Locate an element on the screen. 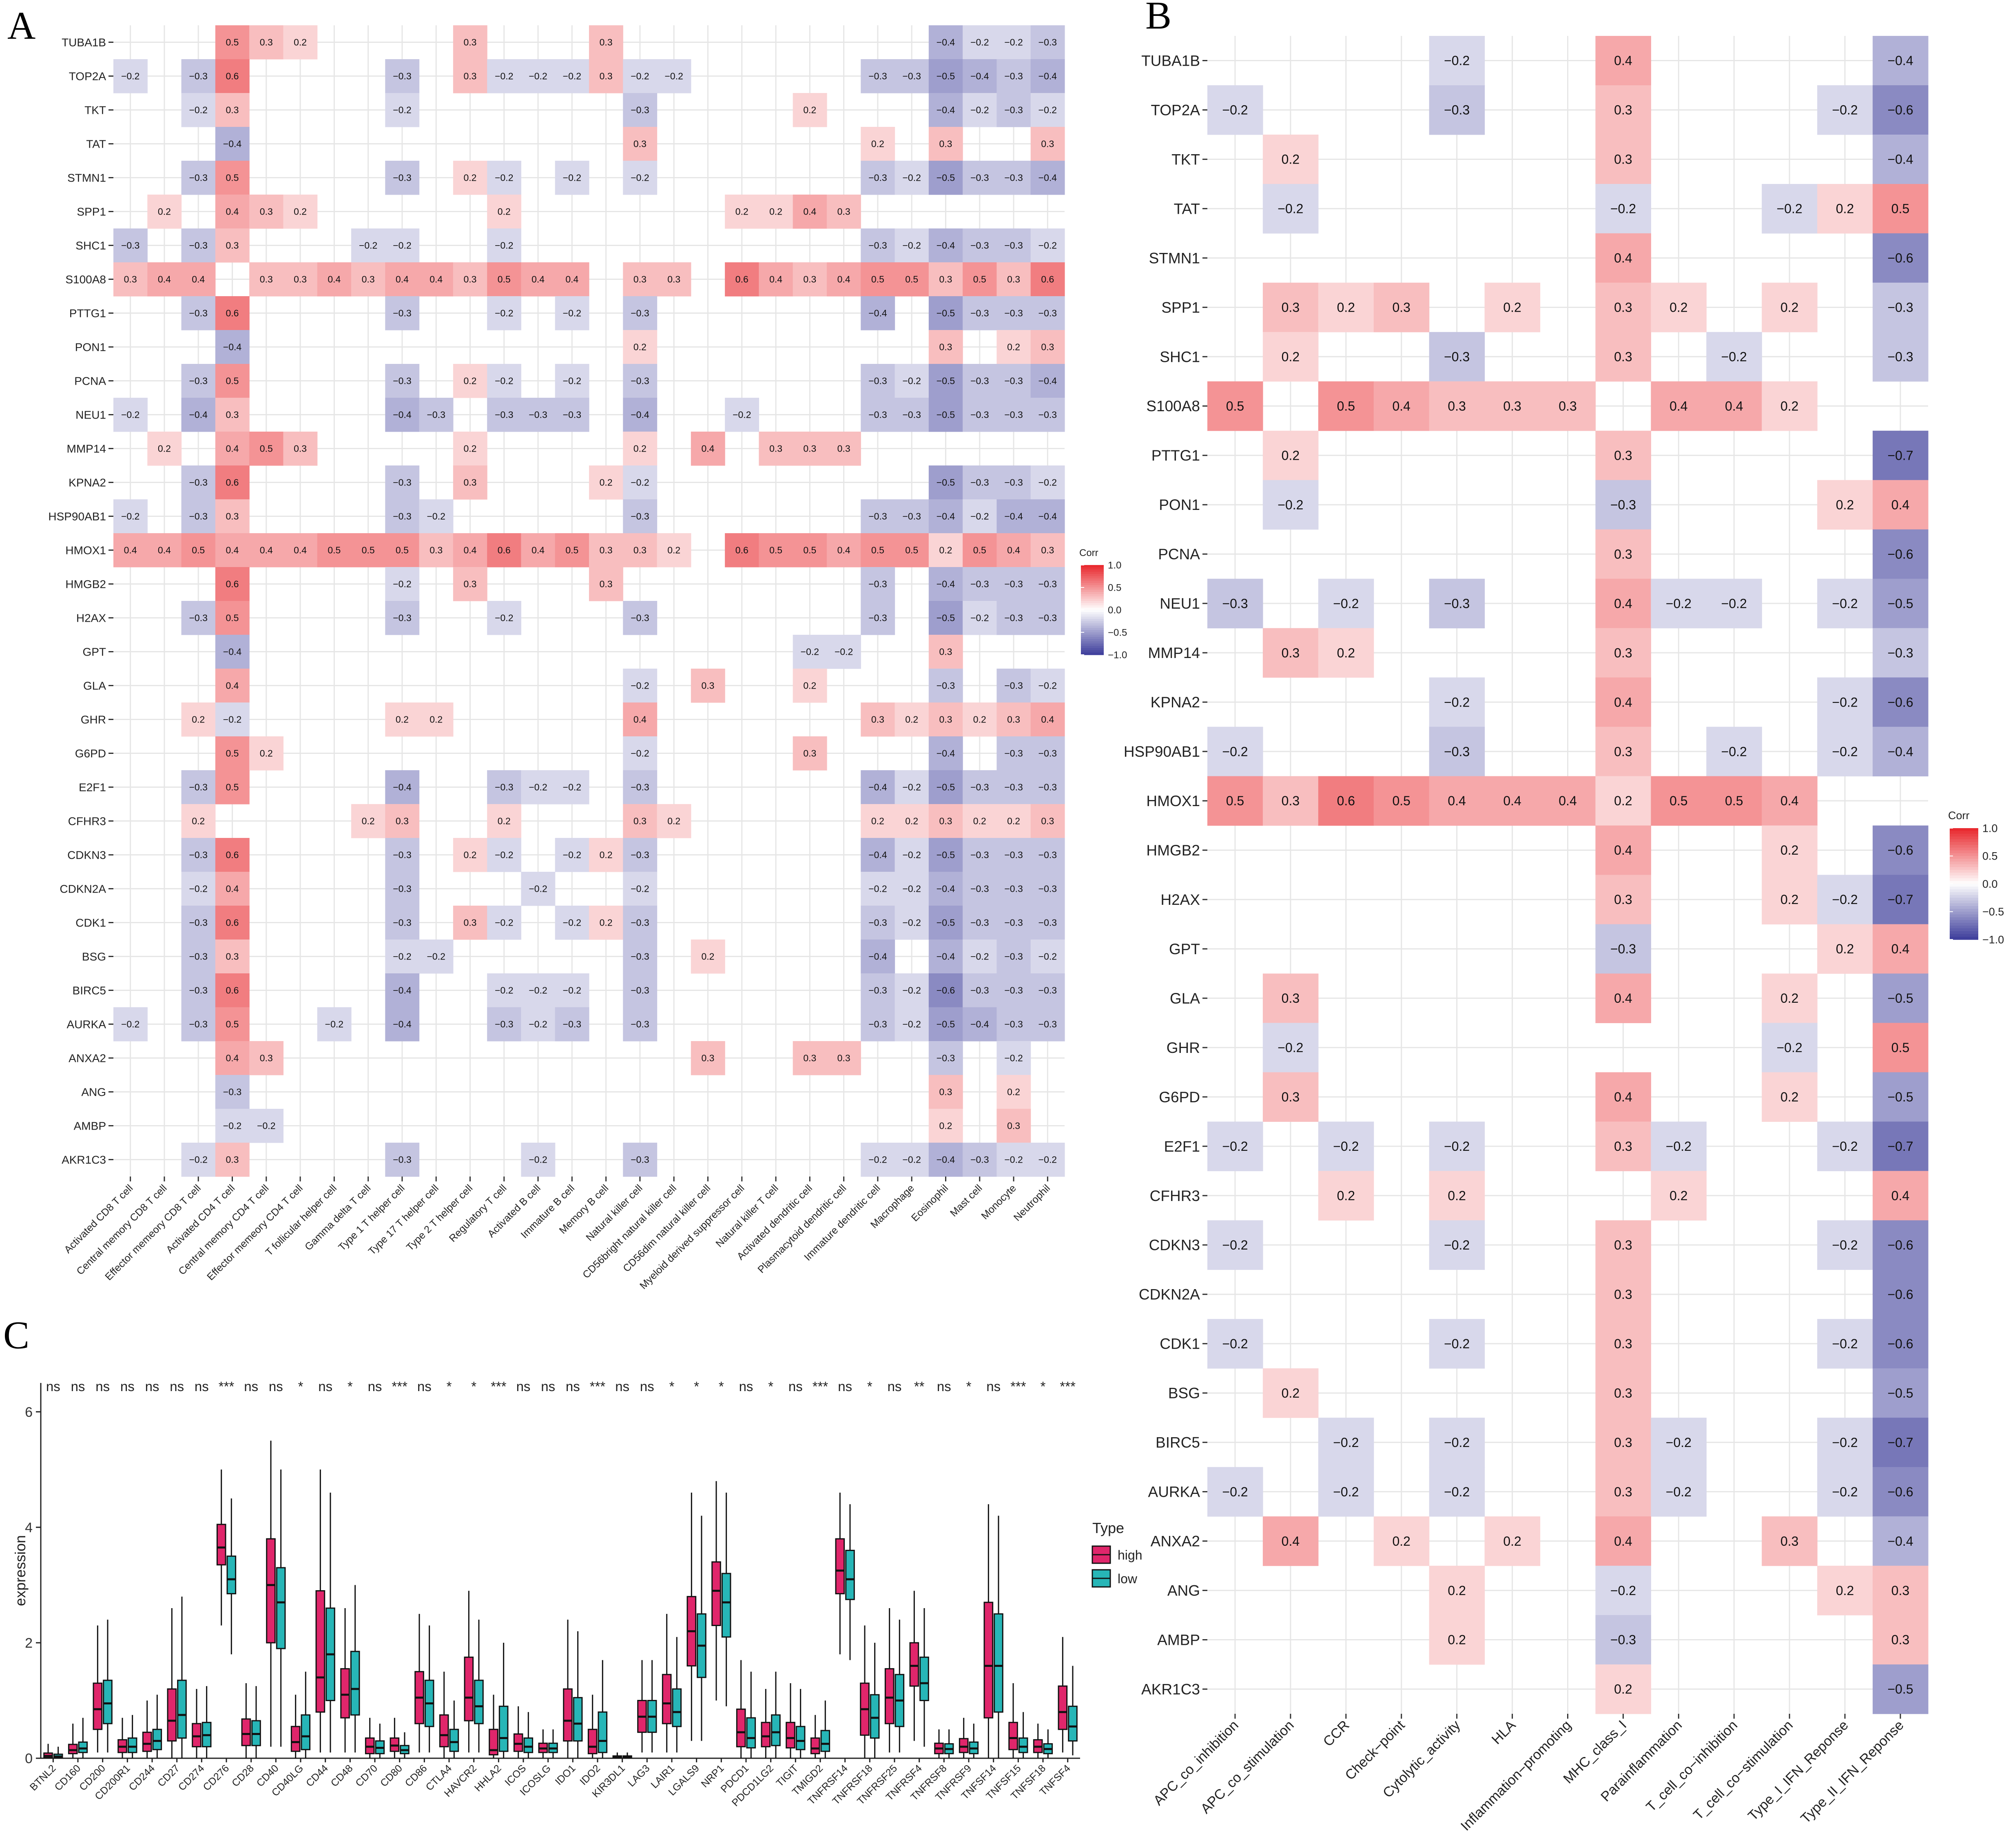 The image size is (2006, 1848). heatmap-b-cell-aurka-apc-co-inhibition is located at coordinates (1235, 1492).